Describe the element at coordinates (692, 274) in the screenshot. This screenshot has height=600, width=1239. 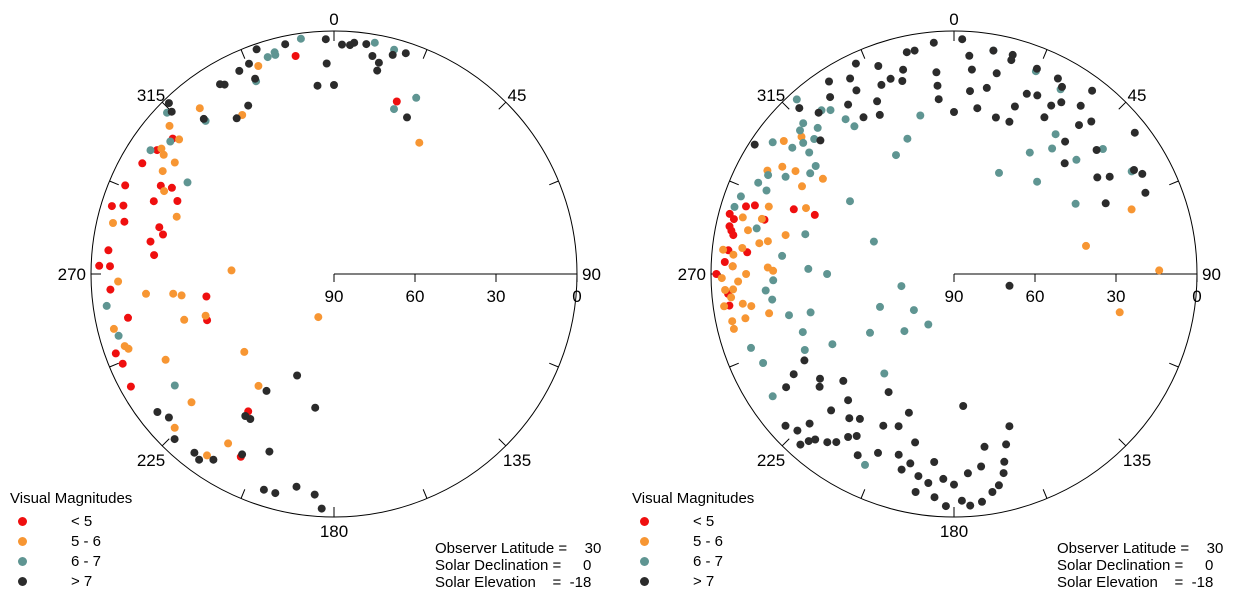
I see `azimuth-label: 270` at that location.